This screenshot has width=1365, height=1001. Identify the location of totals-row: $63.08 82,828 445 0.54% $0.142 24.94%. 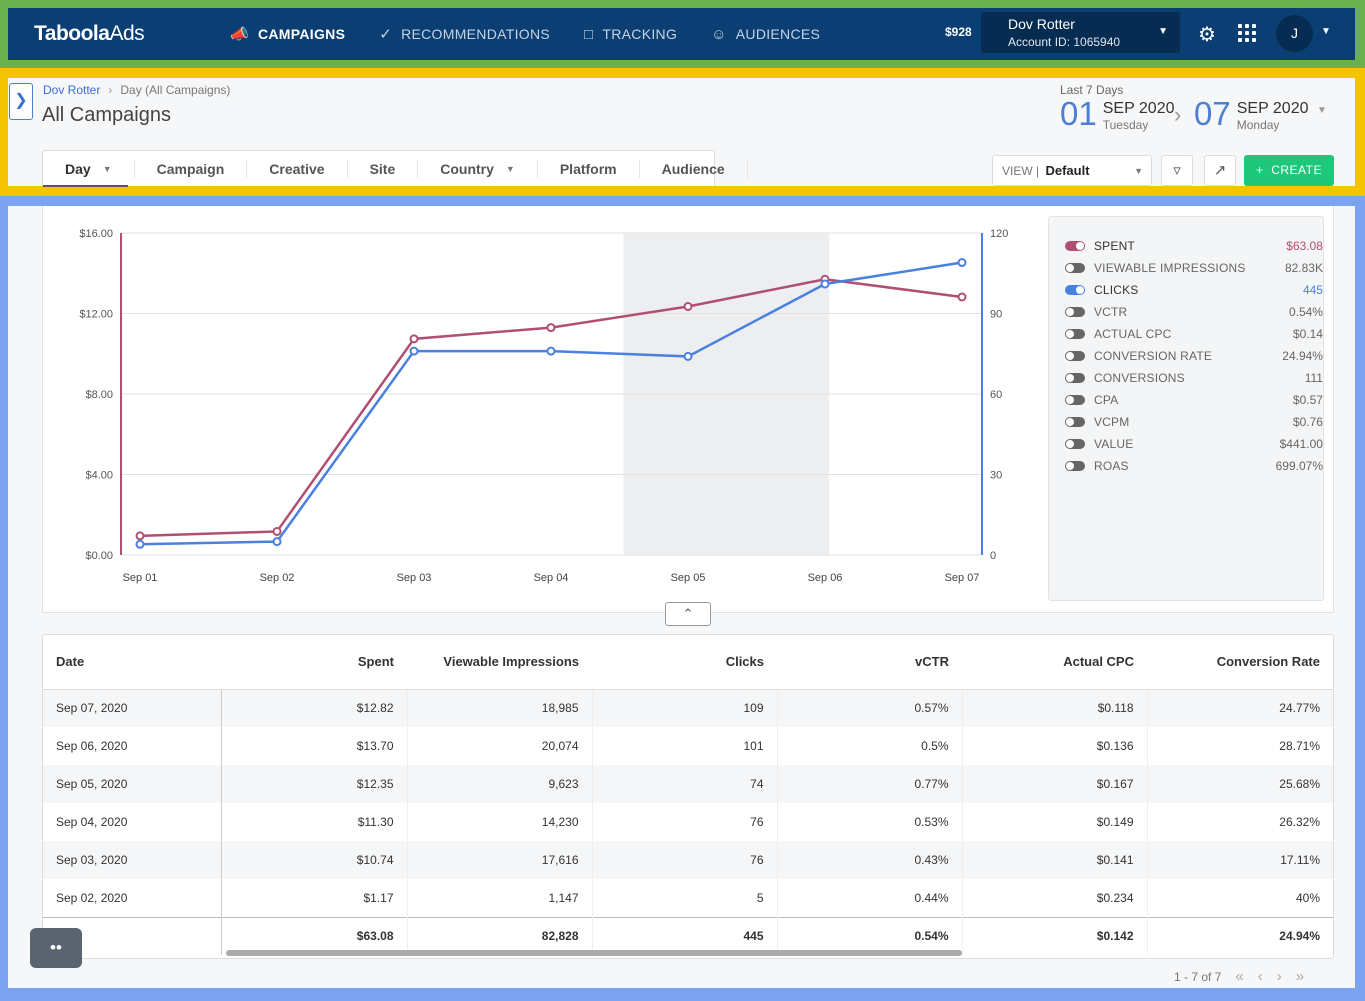
(688, 935).